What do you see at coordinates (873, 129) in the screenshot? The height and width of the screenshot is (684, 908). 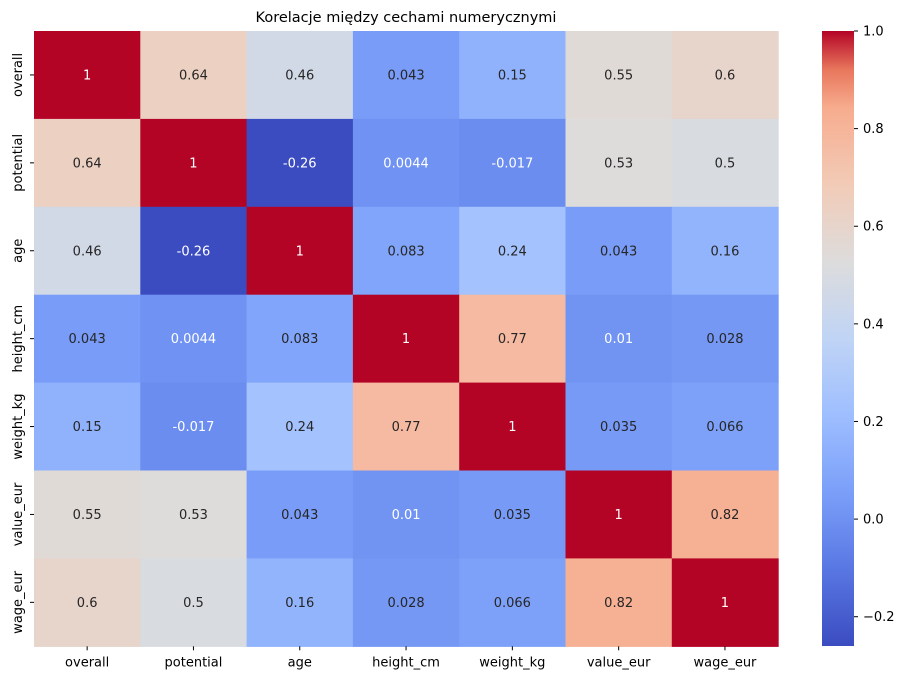 I see `colorbar-tick-label: 0.8` at bounding box center [873, 129].